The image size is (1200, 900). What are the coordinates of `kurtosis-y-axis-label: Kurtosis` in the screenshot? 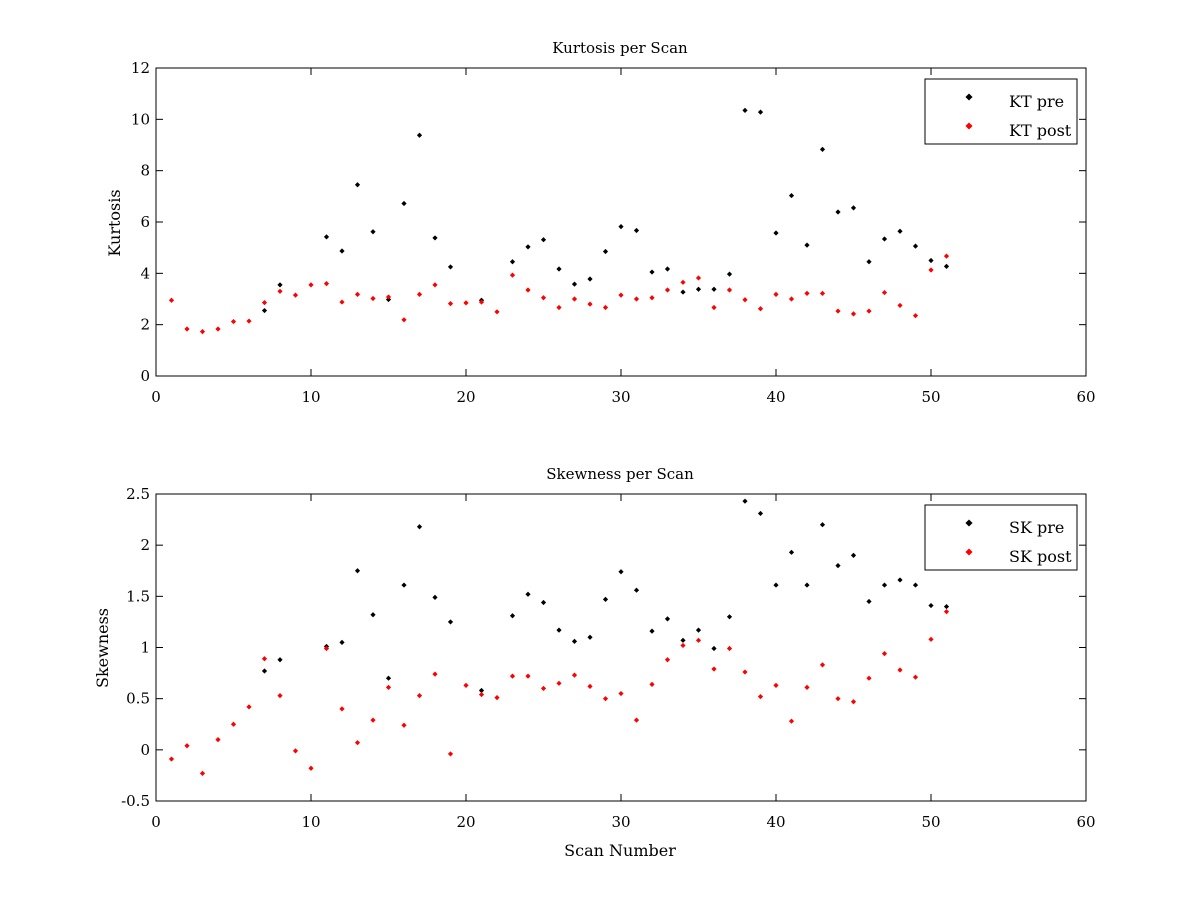 It's located at (114, 222).